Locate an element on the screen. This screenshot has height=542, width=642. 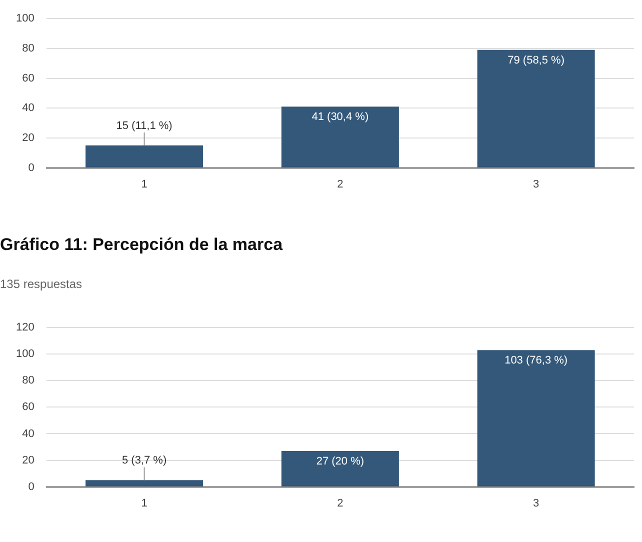
data-label: 103 (76,3 %) is located at coordinates (536, 360).